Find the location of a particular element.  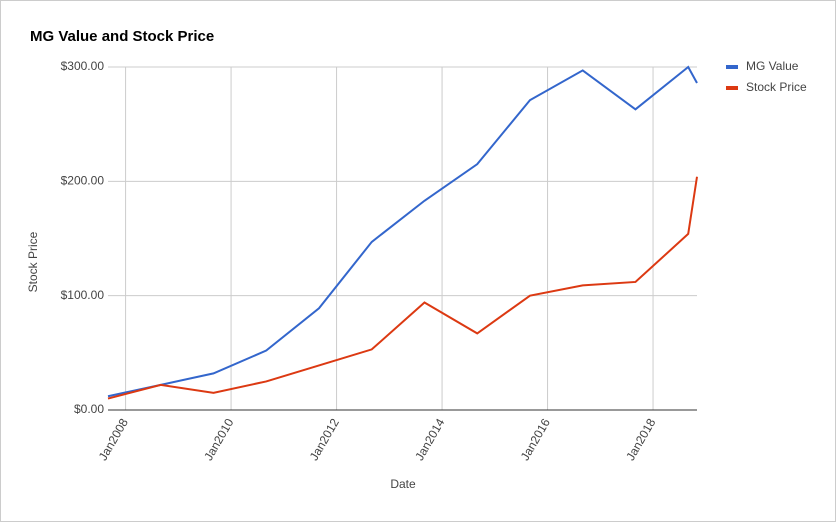

y-tick-label: $200.00 is located at coordinates (83, 181).